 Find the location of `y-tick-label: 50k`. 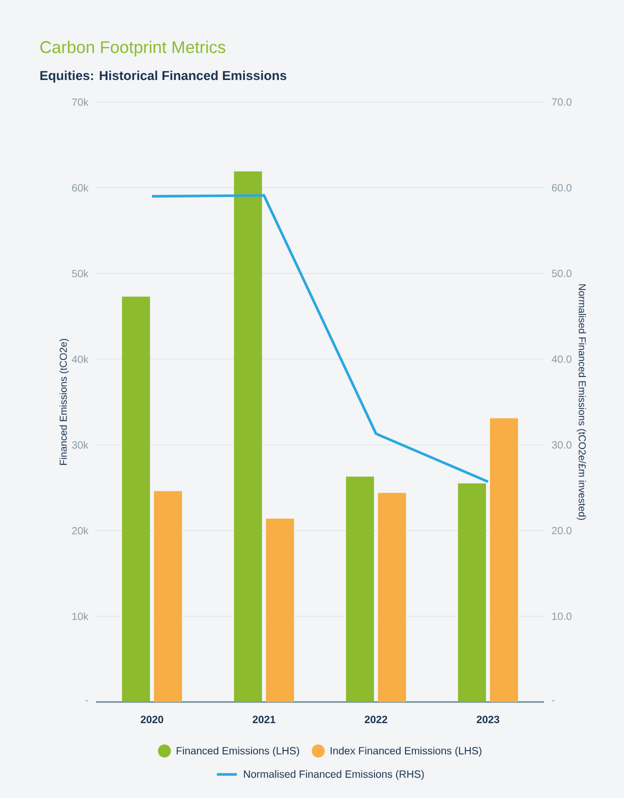

y-tick-label: 50k is located at coordinates (80, 274).